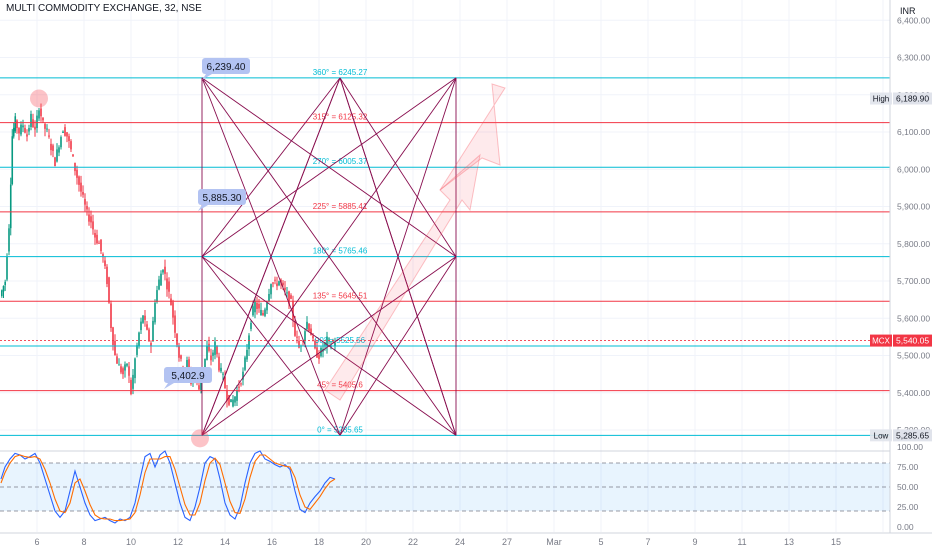 This screenshot has width=932, height=550. What do you see at coordinates (178, 542) in the screenshot?
I see `time-tick-label: 12` at bounding box center [178, 542].